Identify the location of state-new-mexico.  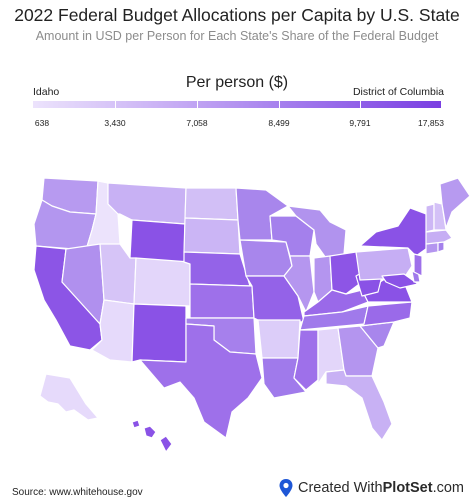
(159, 333).